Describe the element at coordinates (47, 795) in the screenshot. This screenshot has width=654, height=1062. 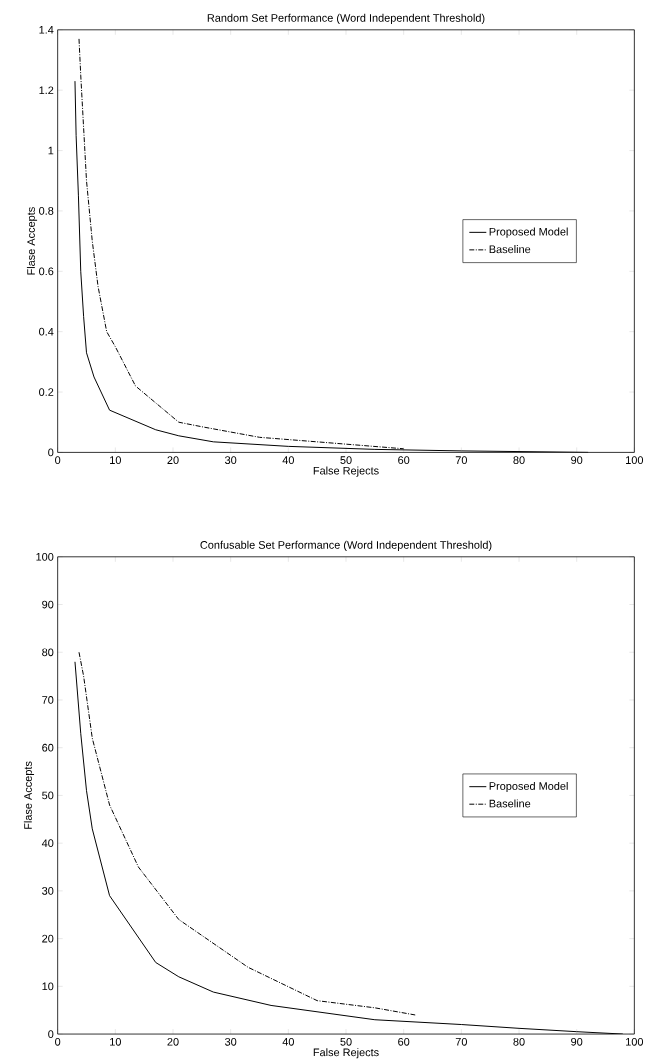
I see `y-tick-label: 50` at that location.